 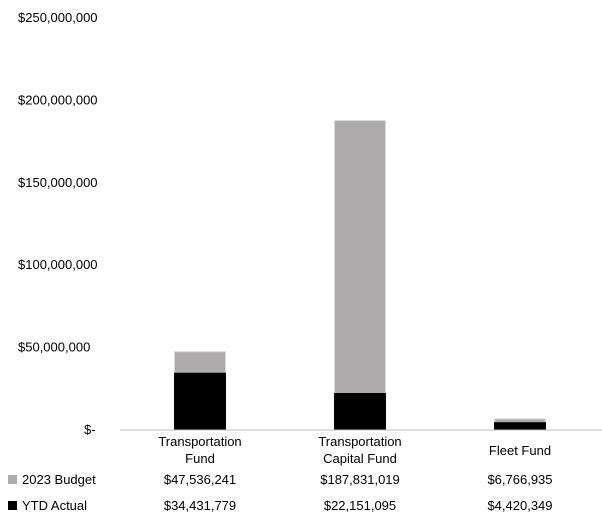 What do you see at coordinates (58, 264) in the screenshot?
I see `y-tick-label: $100,000,000` at bounding box center [58, 264].